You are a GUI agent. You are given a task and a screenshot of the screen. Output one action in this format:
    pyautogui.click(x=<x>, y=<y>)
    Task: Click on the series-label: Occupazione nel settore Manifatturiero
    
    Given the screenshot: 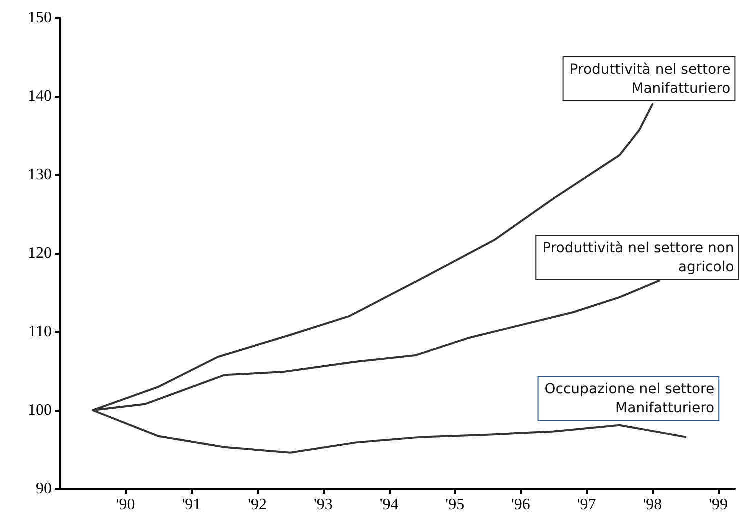 What is the action you would take?
    pyautogui.click(x=629, y=399)
    